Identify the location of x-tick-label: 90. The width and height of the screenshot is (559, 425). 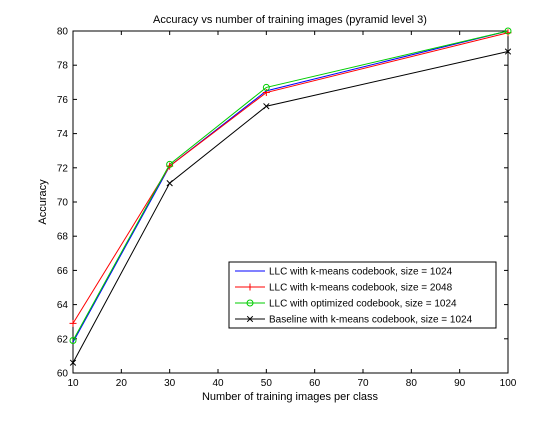
(460, 383).